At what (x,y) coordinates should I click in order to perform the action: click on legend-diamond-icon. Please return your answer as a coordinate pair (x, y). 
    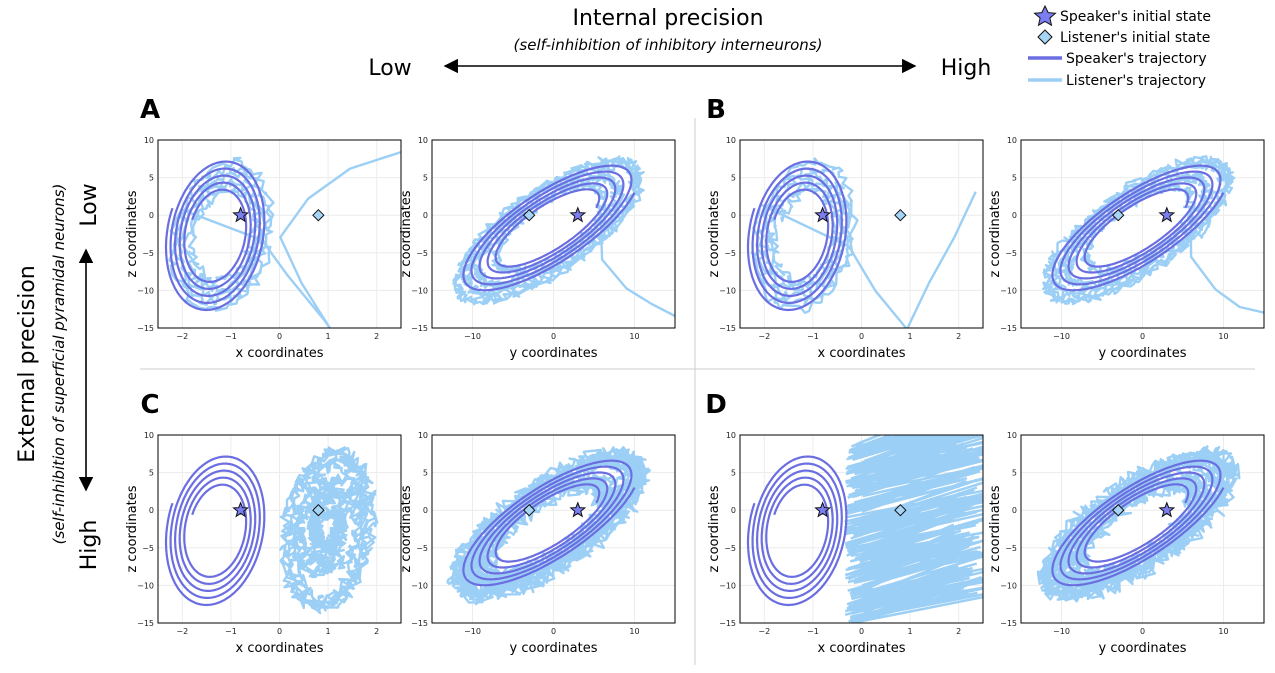
    Looking at the image, I should click on (1045, 37).